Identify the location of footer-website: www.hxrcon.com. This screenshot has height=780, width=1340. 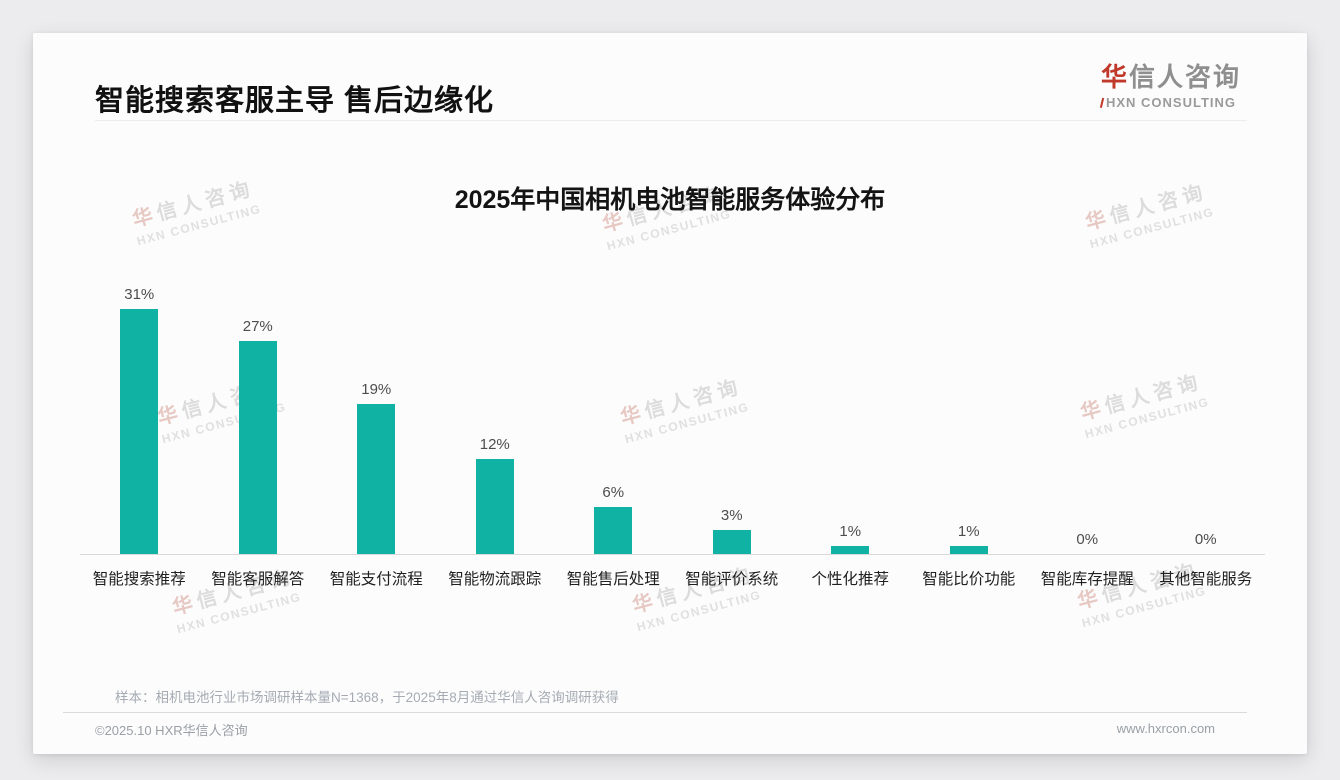
(1165, 728).